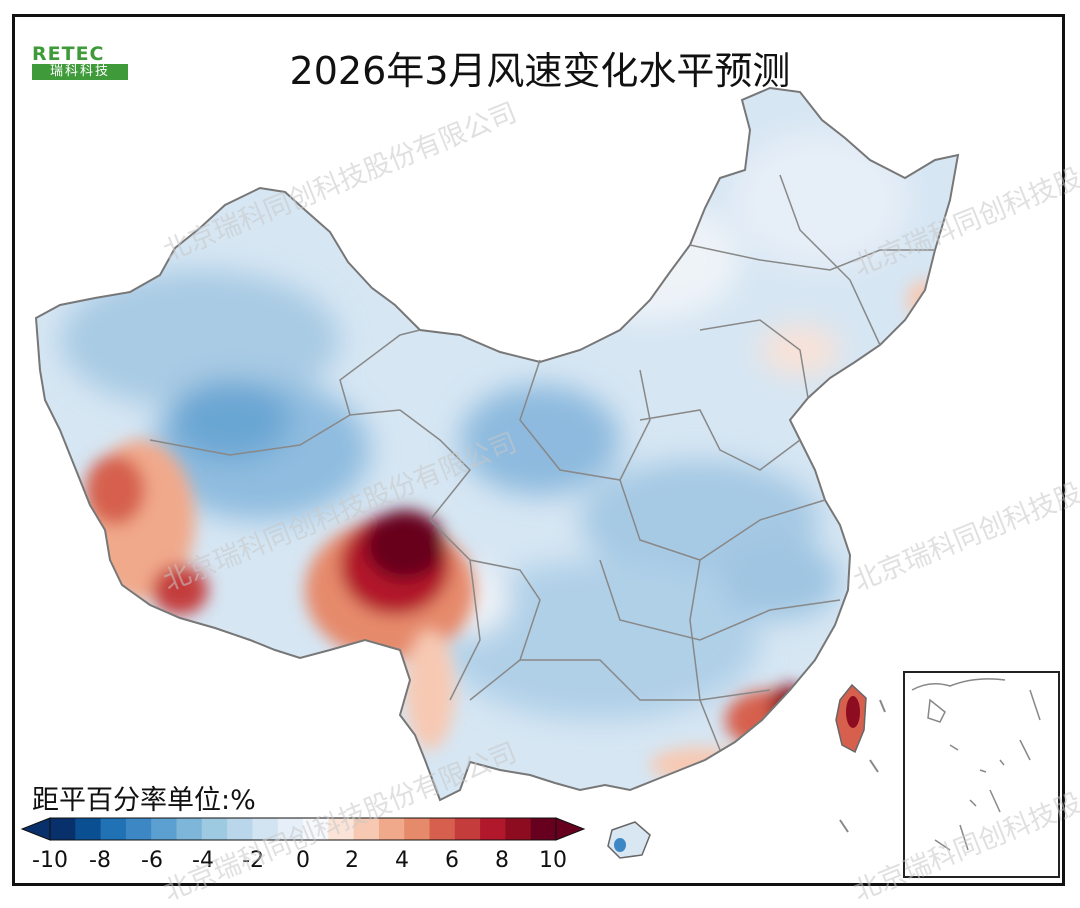  What do you see at coordinates (303, 860) in the screenshot?
I see `legend-tick-label: 0` at bounding box center [303, 860].